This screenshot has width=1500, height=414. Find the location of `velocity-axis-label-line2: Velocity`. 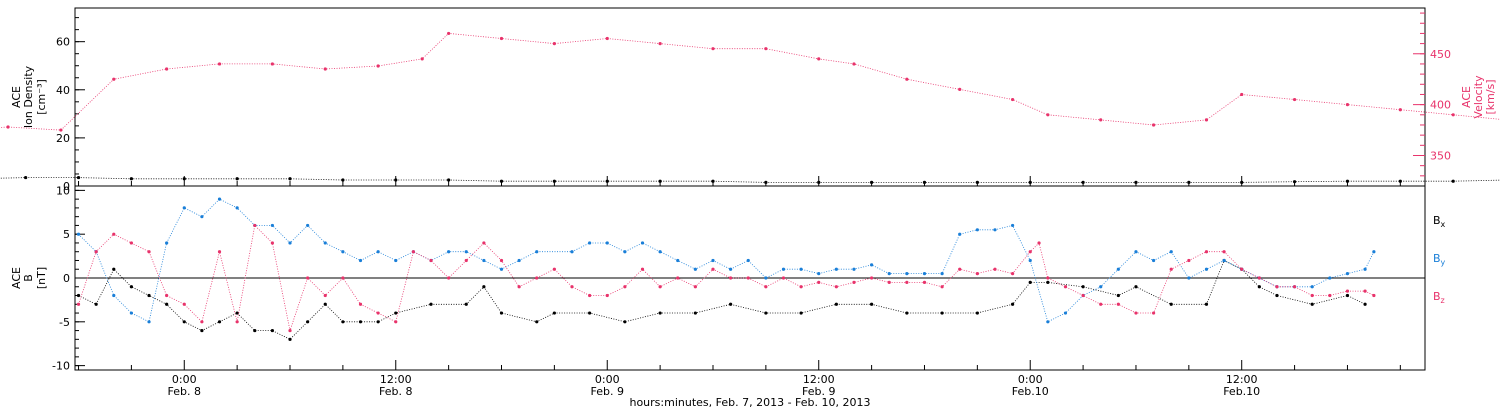

velocity-axis-label-line2: Velocity is located at coordinates (1478, 97).